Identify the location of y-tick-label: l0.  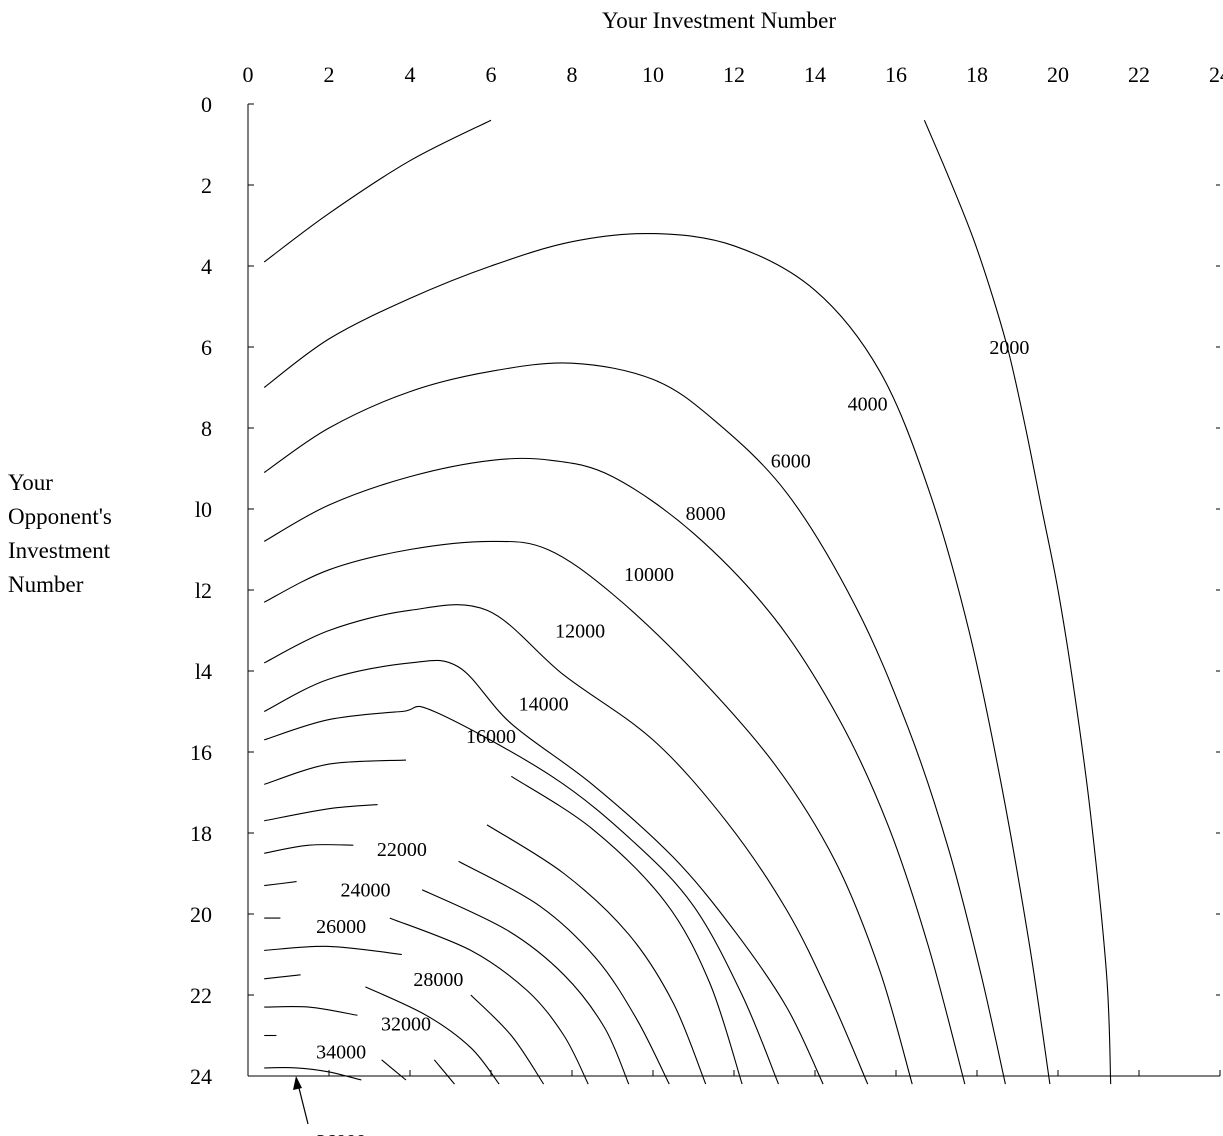
(203, 509).